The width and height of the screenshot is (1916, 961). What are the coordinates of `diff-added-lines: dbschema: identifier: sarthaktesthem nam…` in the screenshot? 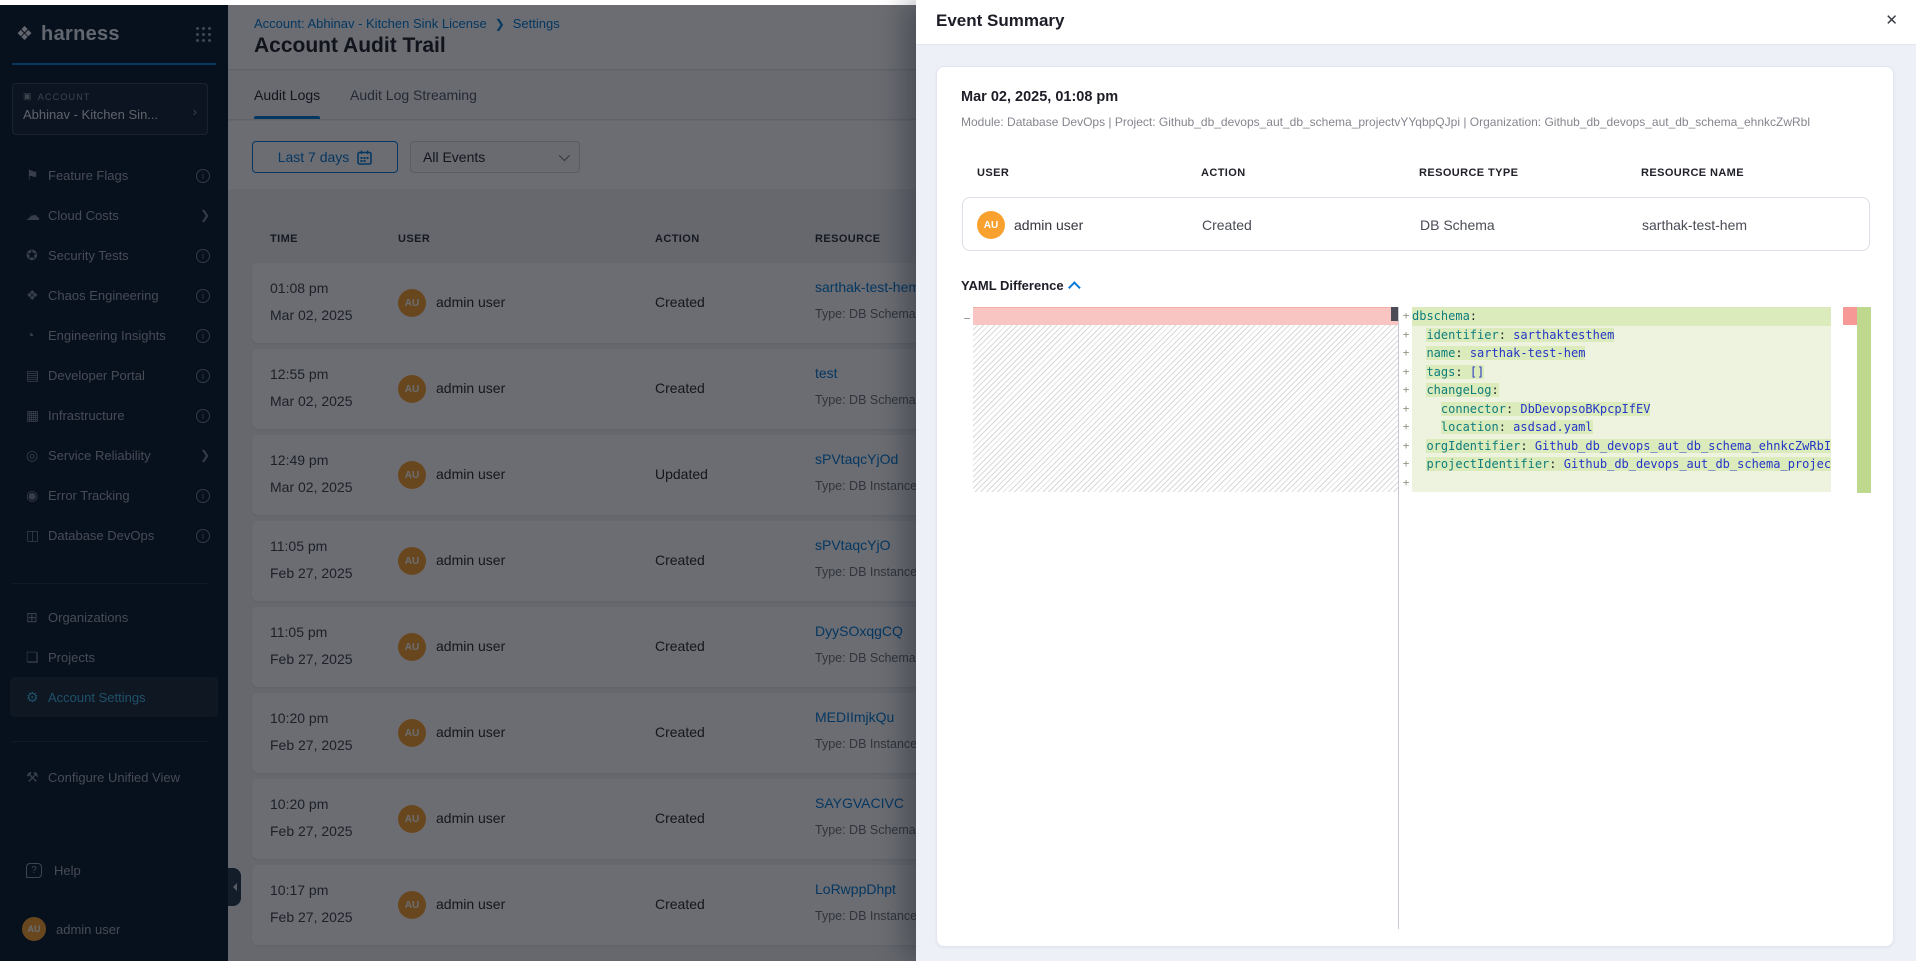 It's located at (1621, 400).